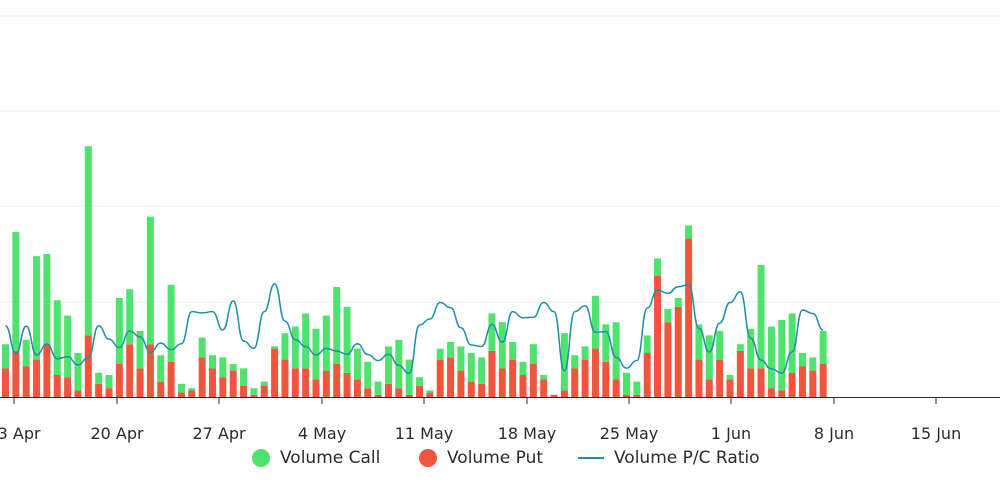 The width and height of the screenshot is (1000, 500). What do you see at coordinates (322, 433) in the screenshot?
I see `x-tick-label: 4 May` at bounding box center [322, 433].